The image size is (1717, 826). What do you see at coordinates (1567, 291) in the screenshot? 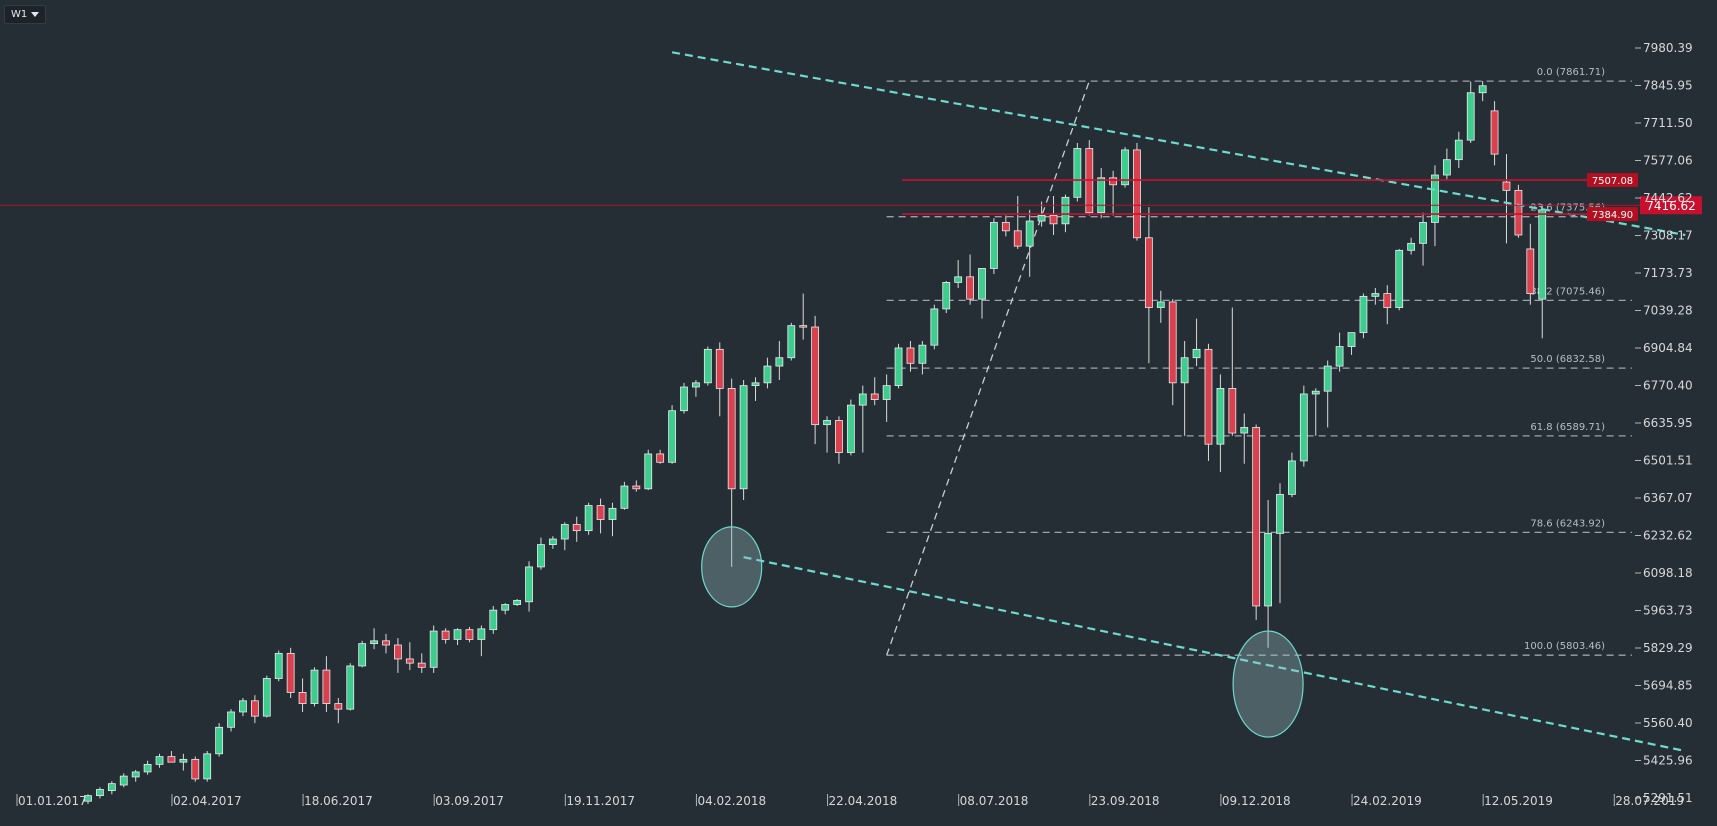
I see `fib-level-label: 38.2 (7075.46)` at bounding box center [1567, 291].